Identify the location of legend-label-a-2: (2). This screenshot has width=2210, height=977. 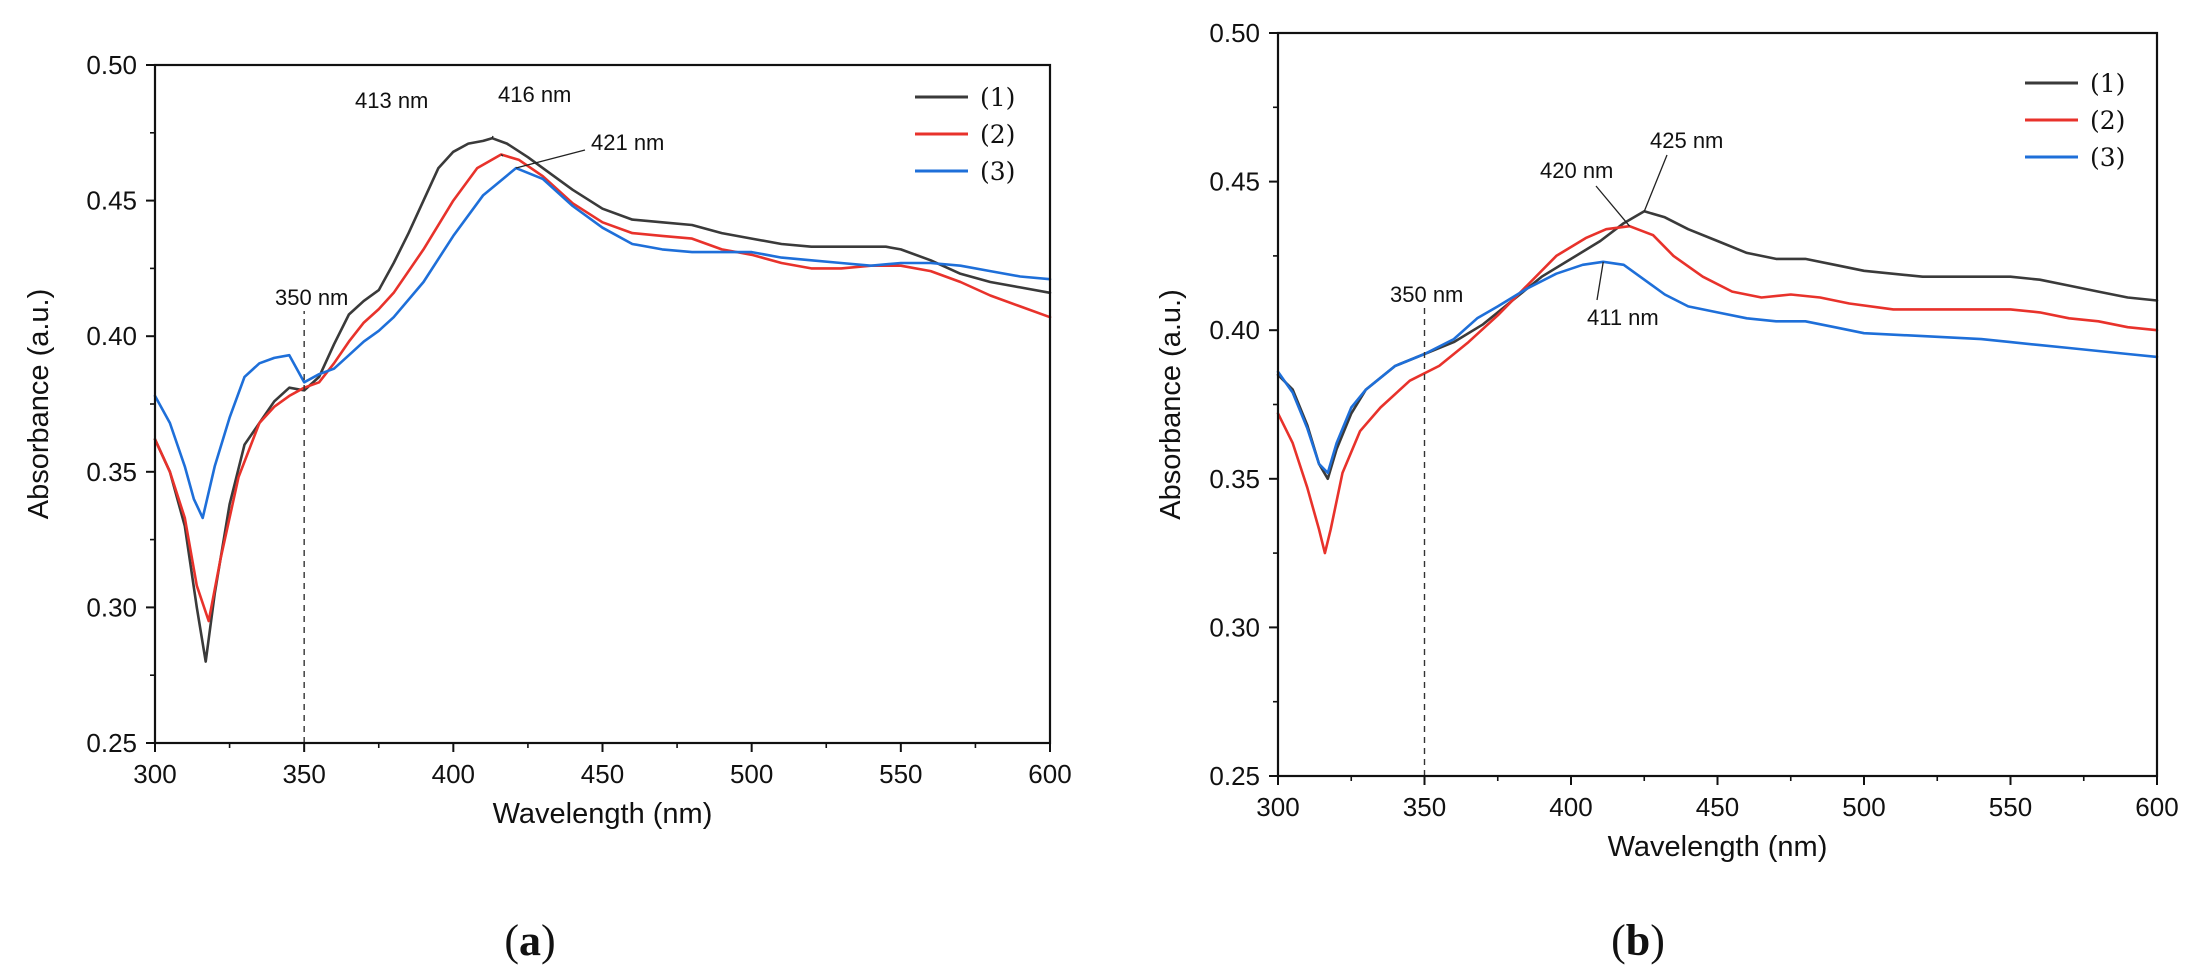
(997, 134).